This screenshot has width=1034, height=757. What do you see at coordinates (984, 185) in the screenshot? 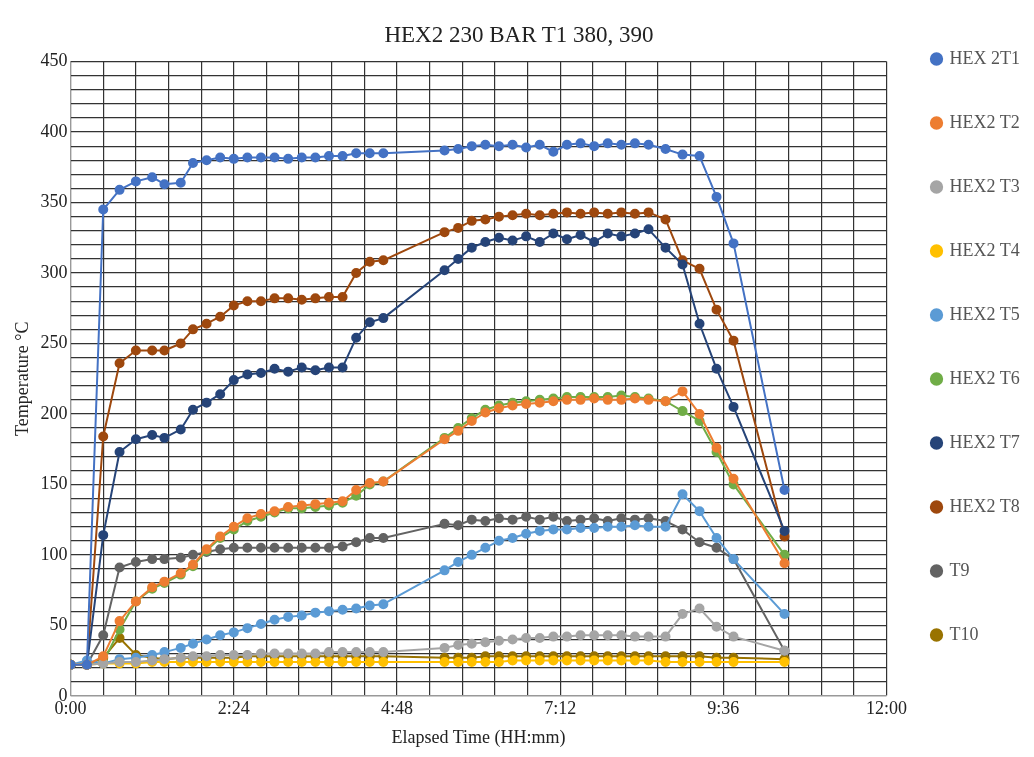
I see `legend-label: HEX2 T3` at bounding box center [984, 185].